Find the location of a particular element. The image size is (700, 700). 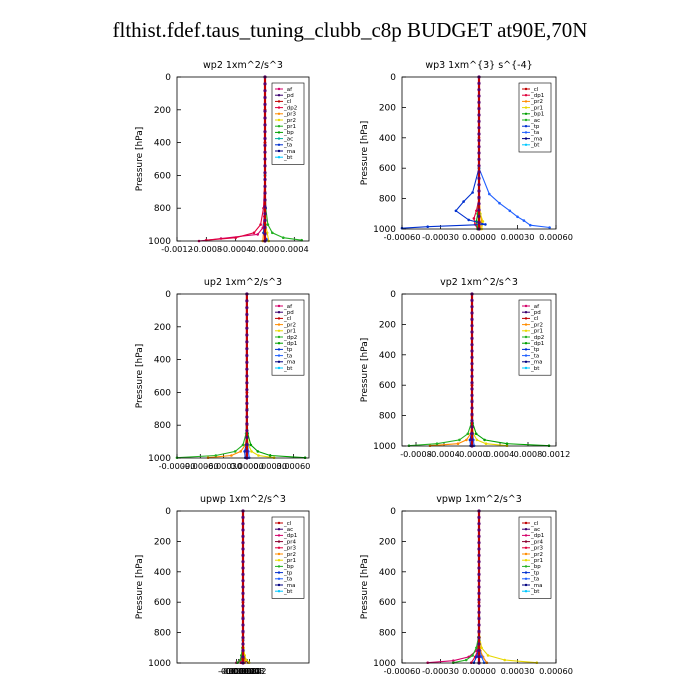

legend-entry: _bp1 is located at coordinates (537, 115).